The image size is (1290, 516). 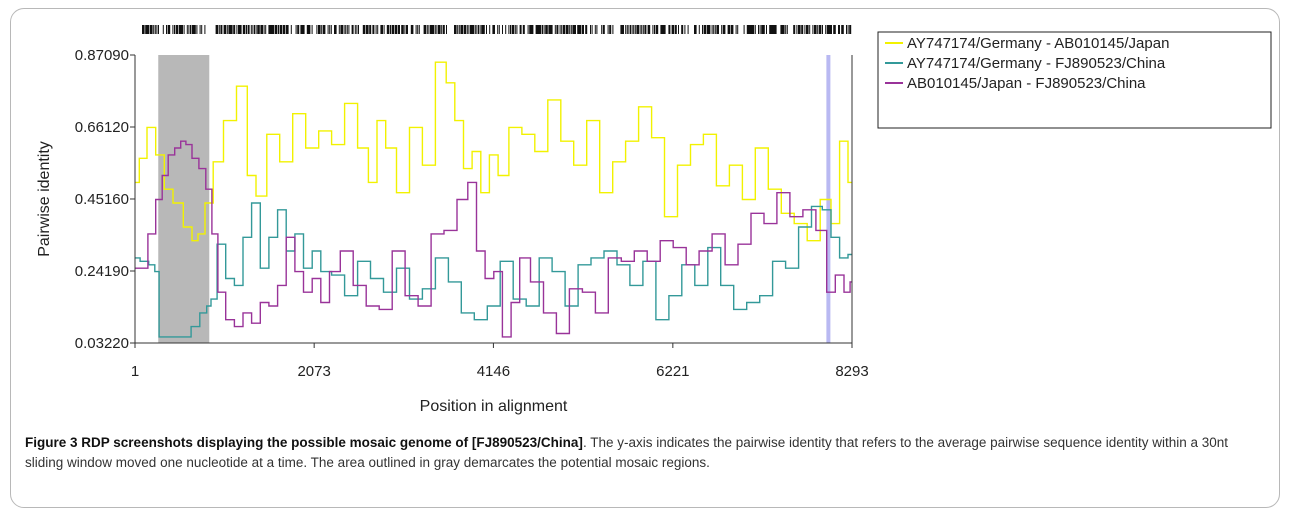 I want to click on y-tick-label: 0.45160, so click(x=102, y=199).